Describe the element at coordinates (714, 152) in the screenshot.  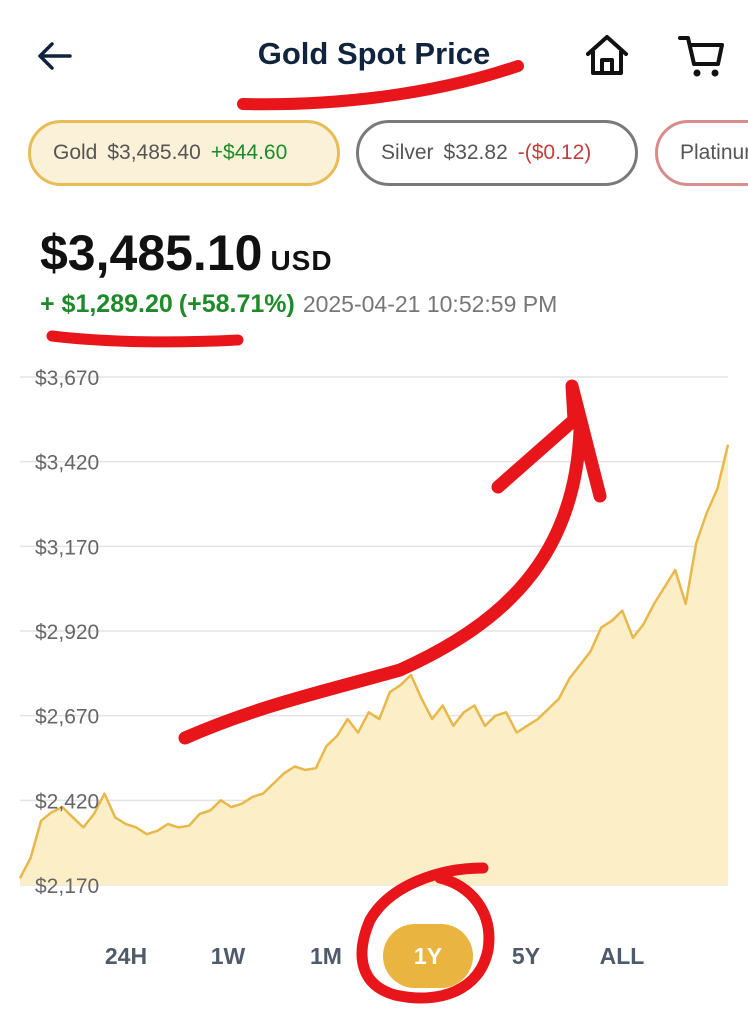
I see `chip-metal-name: Platinum` at that location.